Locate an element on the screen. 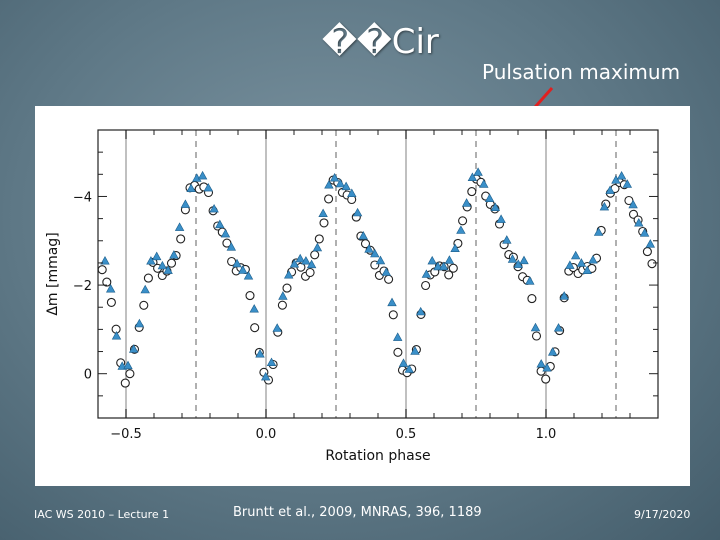  y-tick-label: 0 is located at coordinates (88, 375).